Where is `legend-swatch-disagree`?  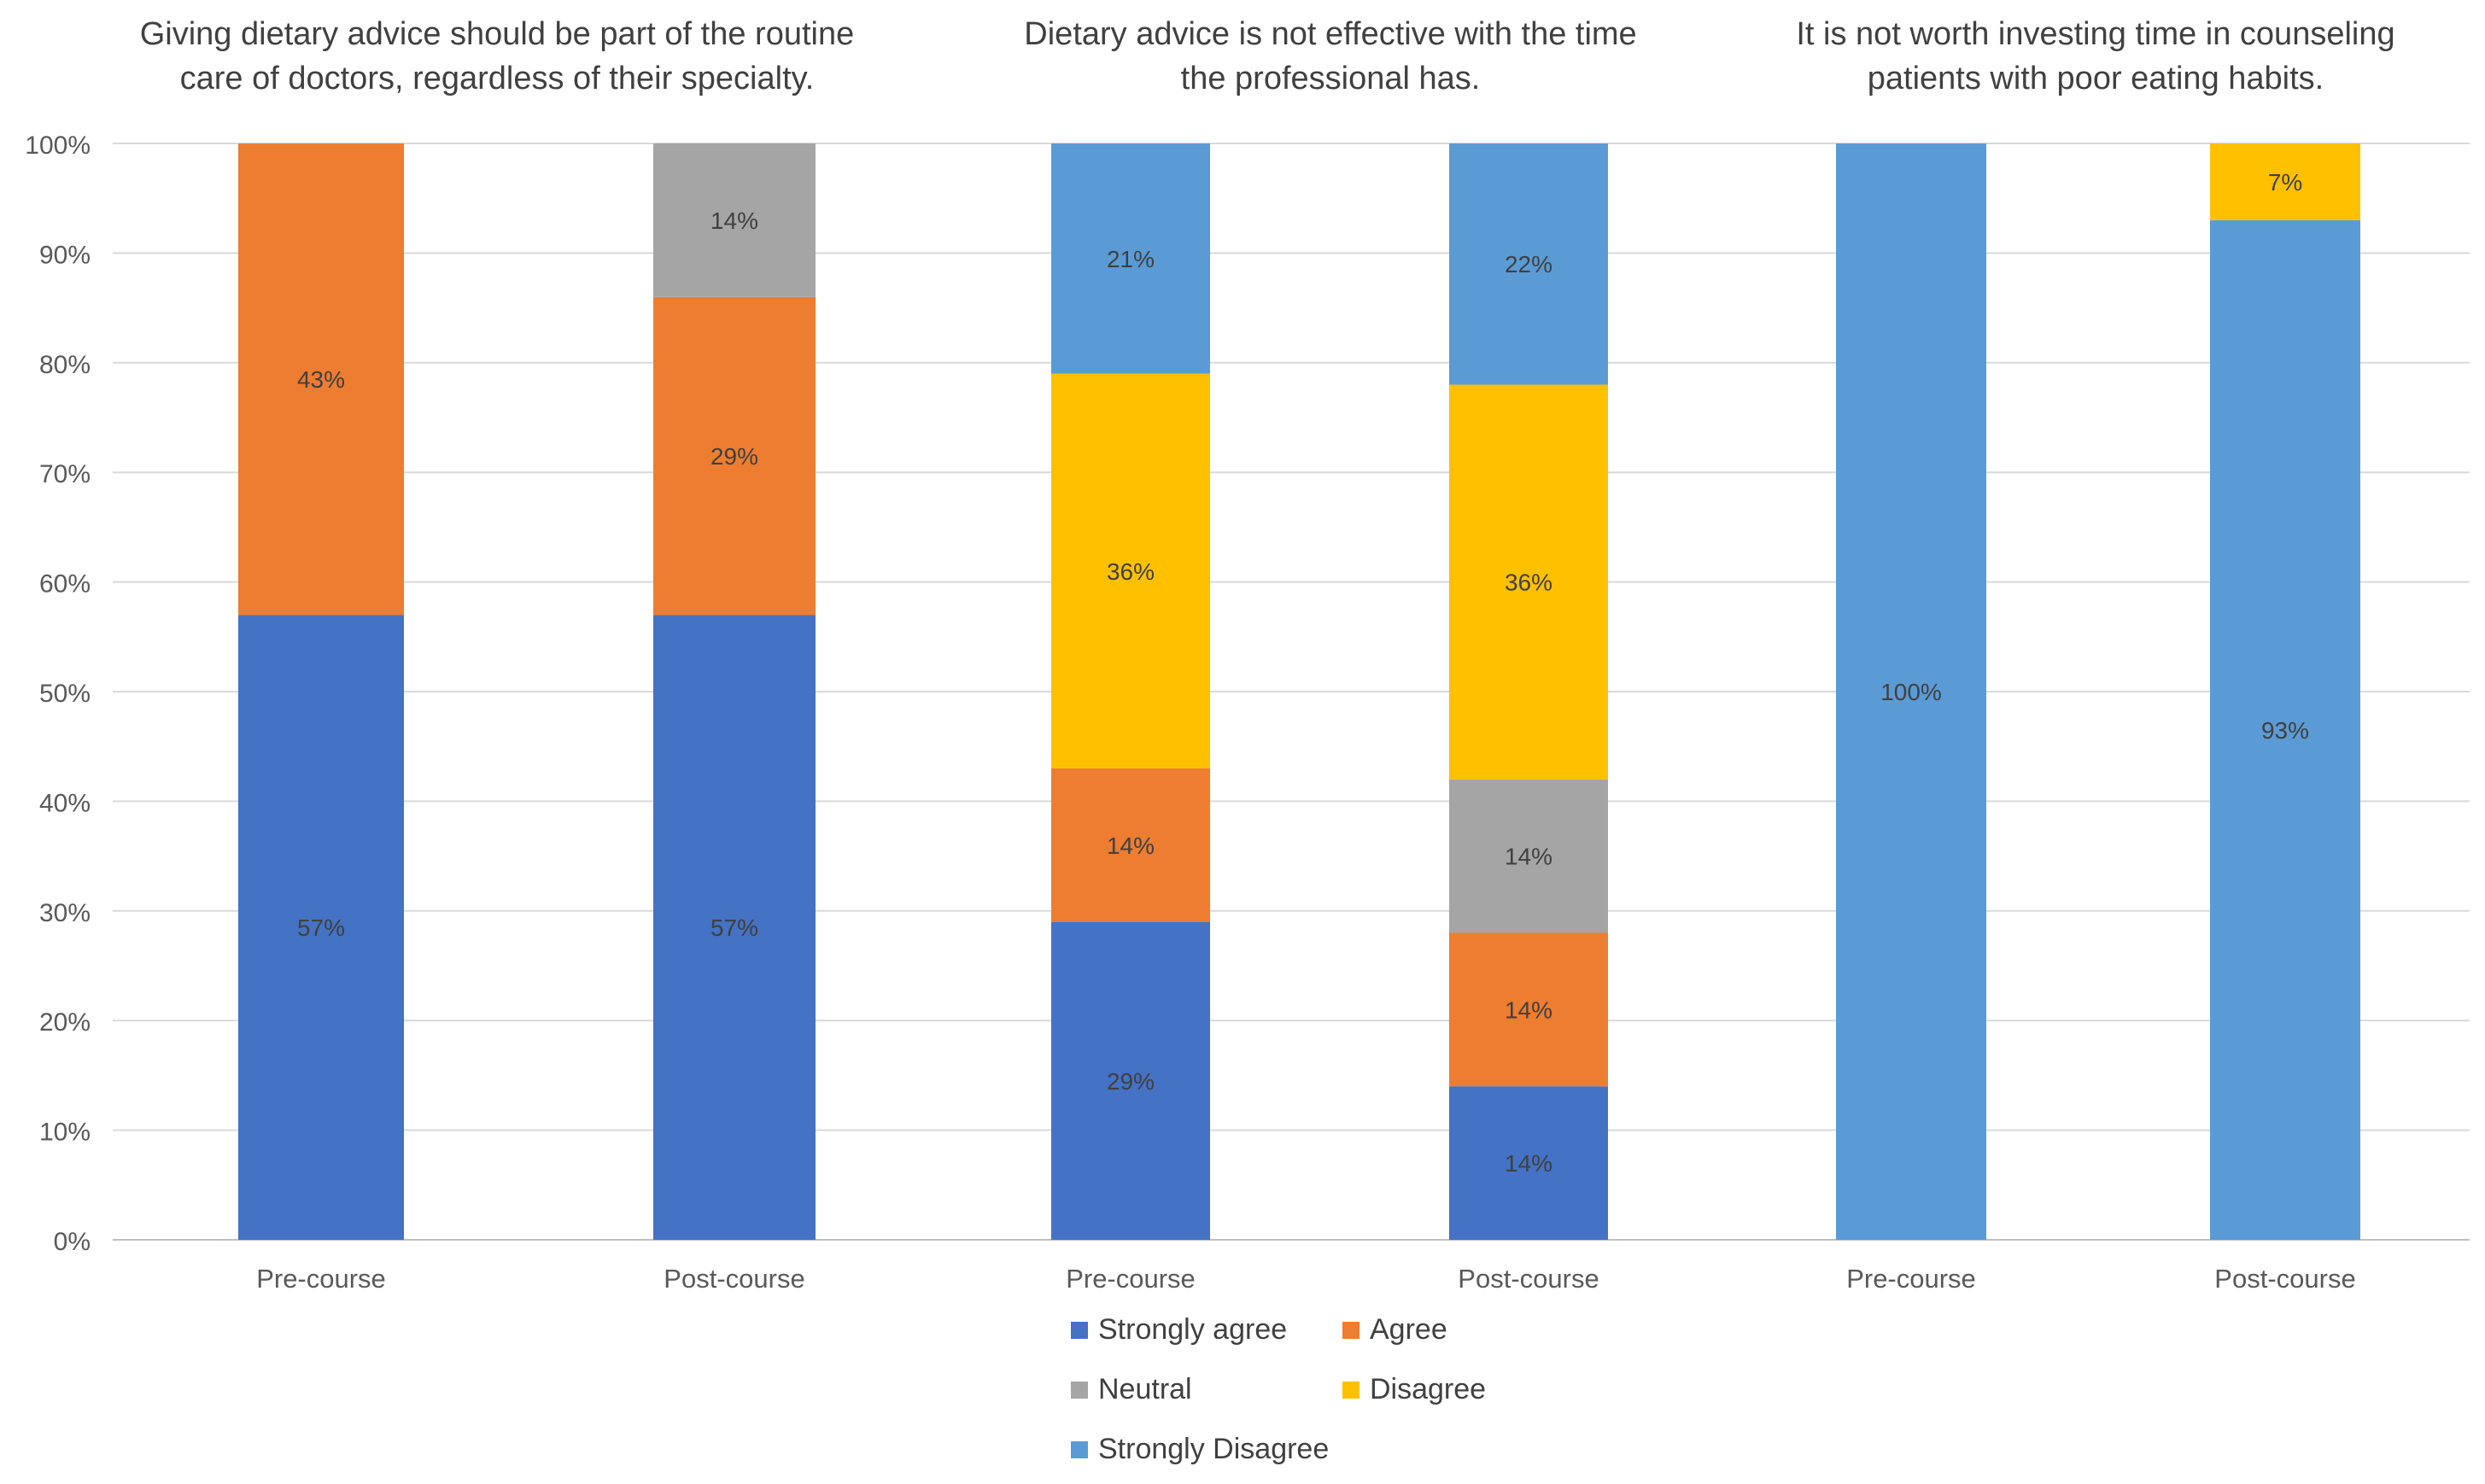 legend-swatch-disagree is located at coordinates (1350, 1390).